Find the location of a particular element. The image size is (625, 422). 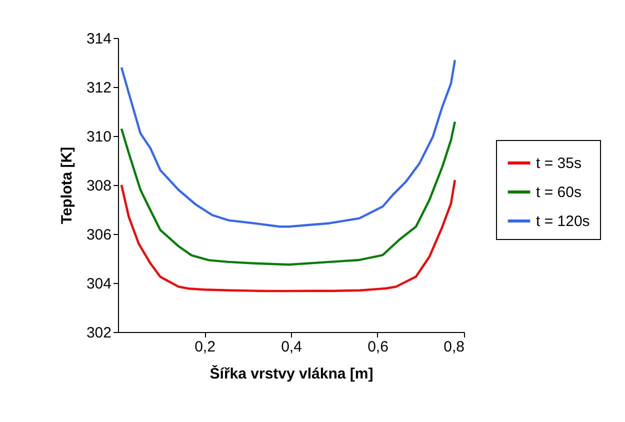

y-tick-label: 310 is located at coordinates (99, 137).